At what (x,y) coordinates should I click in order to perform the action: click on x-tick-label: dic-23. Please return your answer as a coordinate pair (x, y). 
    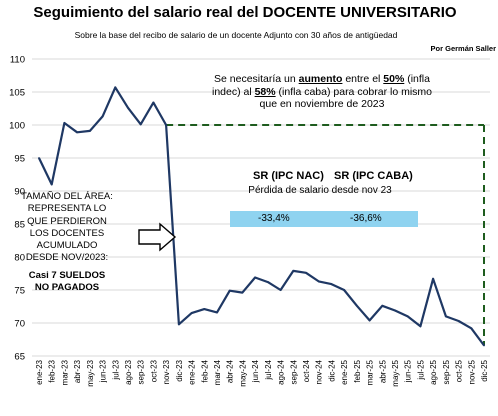
    Looking at the image, I should click on (179, 370).